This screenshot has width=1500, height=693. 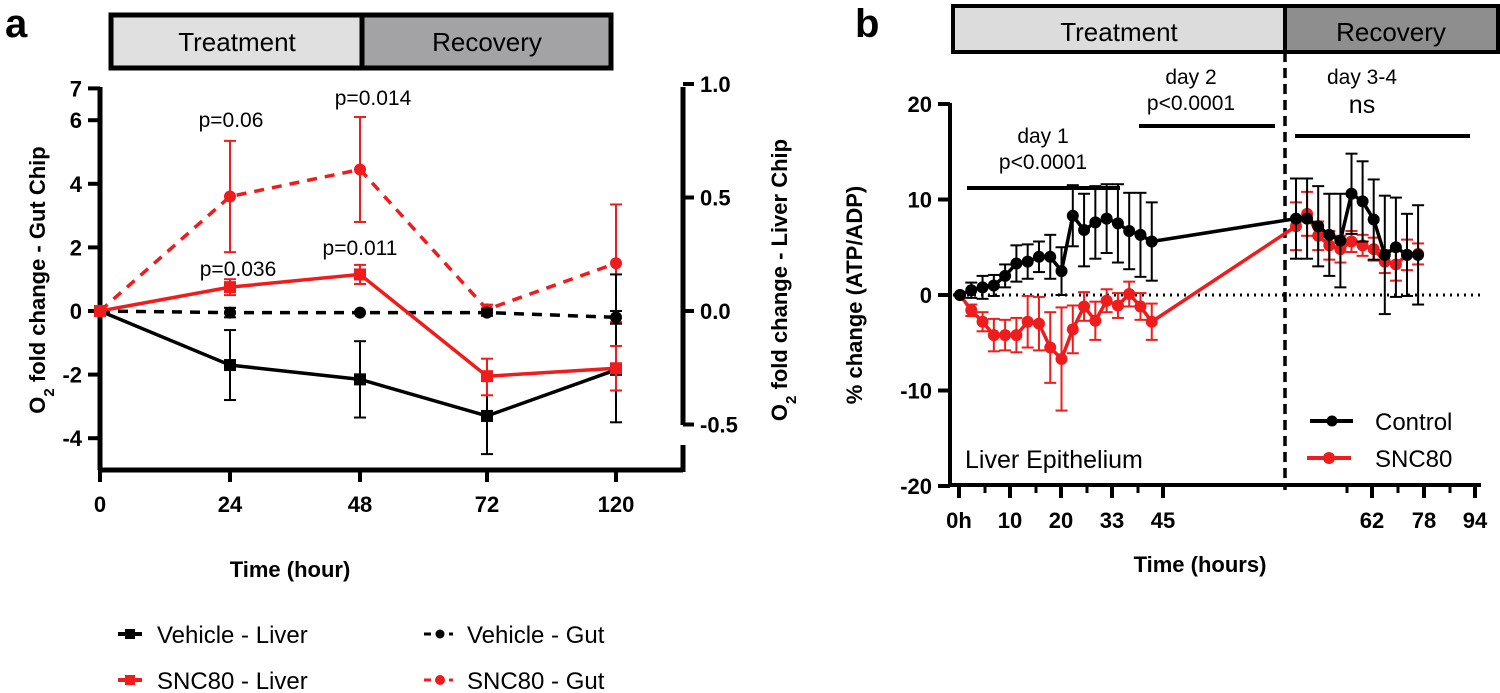 I want to click on panel-b-x-title: Time (hours), so click(x=1200, y=564).